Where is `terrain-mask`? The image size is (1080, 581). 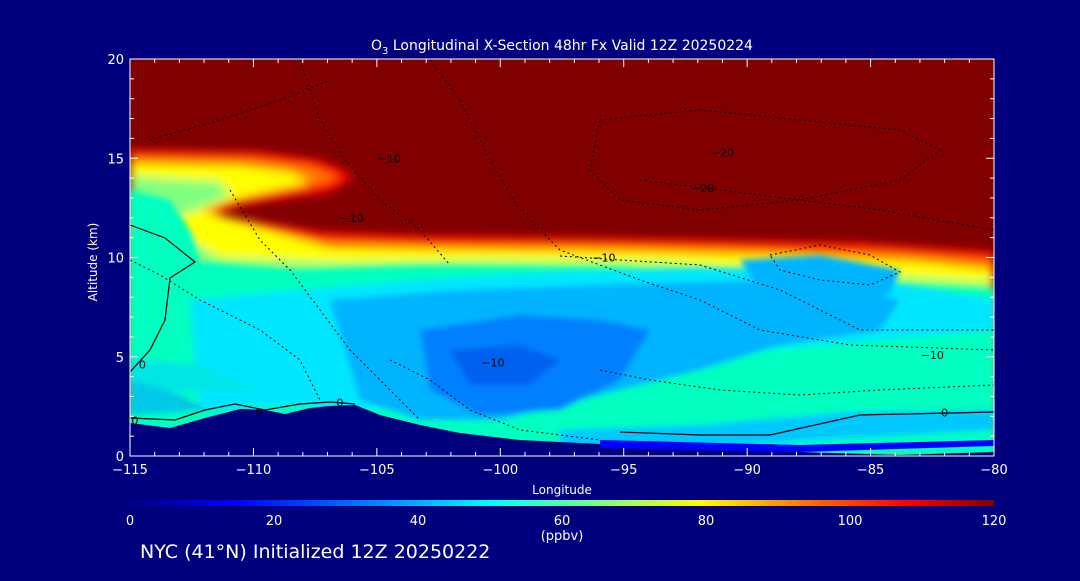
terrain-mask is located at coordinates (562, 430).